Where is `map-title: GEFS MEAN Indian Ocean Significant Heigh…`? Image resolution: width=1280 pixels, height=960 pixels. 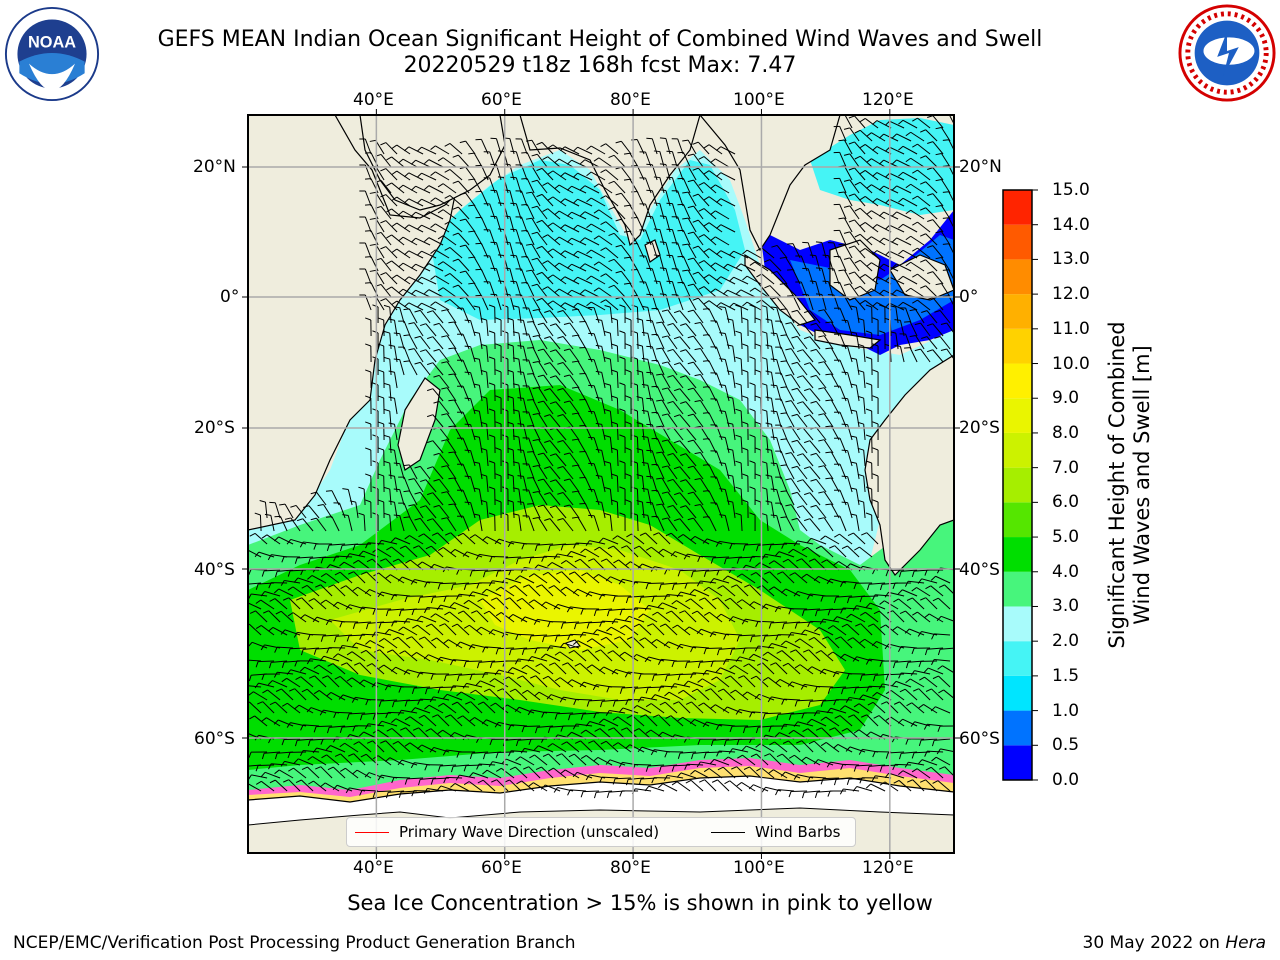 map-title: GEFS MEAN Indian Ocean Significant Heigh… is located at coordinates (600, 39).